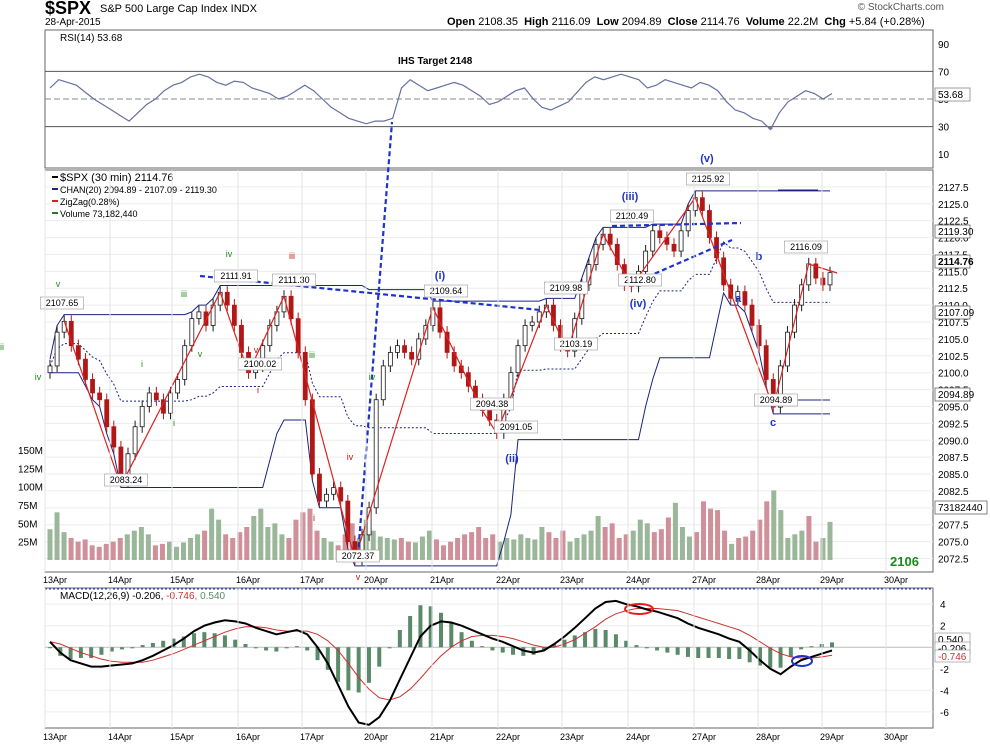 Image resolution: width=990 pixels, height=744 pixels. I want to click on rsi-line, so click(441, 102).